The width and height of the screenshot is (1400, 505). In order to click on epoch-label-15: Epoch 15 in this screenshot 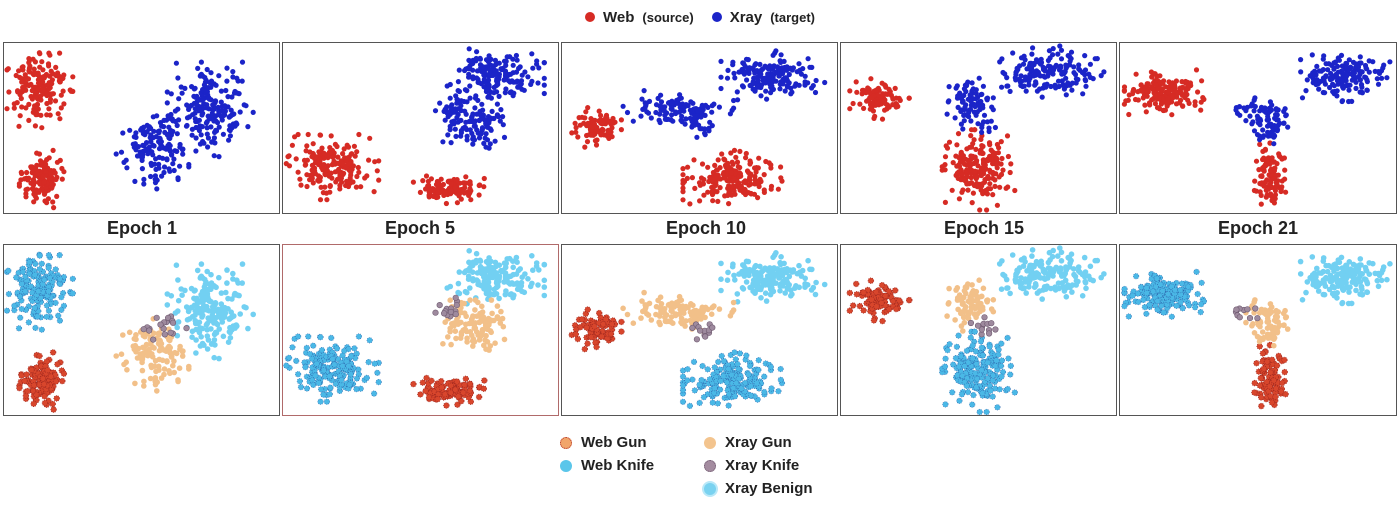, I will do `click(984, 228)`.